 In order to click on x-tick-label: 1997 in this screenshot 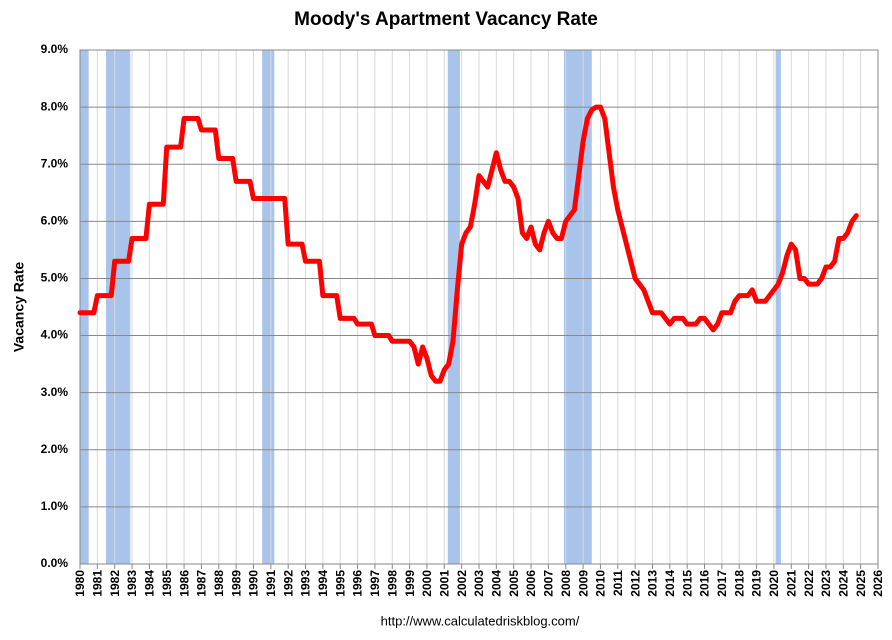, I will do `click(375, 583)`.